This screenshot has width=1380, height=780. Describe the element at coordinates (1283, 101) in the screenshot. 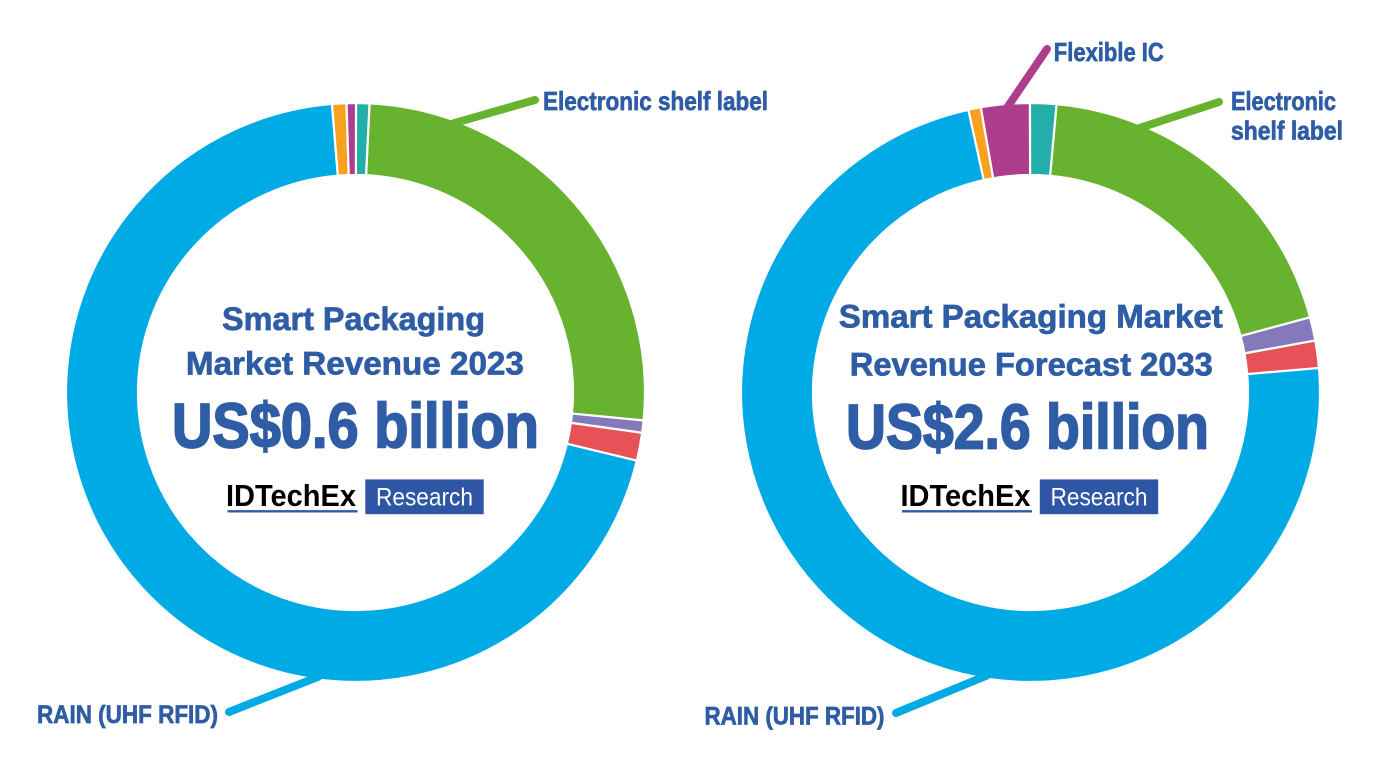

I see `svg-text: Electronic` at that location.